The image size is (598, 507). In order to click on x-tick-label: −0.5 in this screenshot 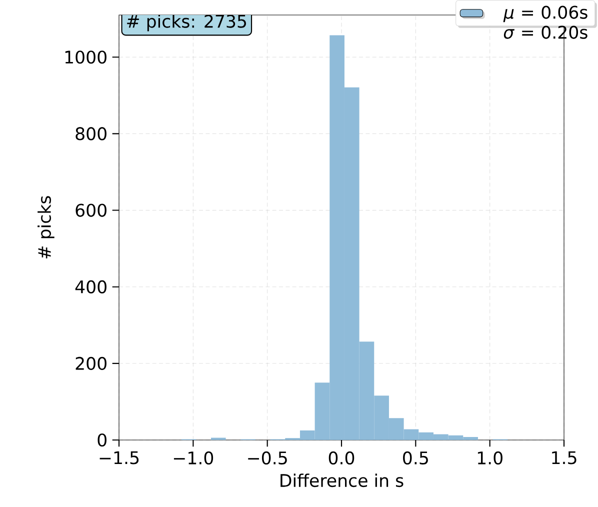, I will do `click(267, 457)`.